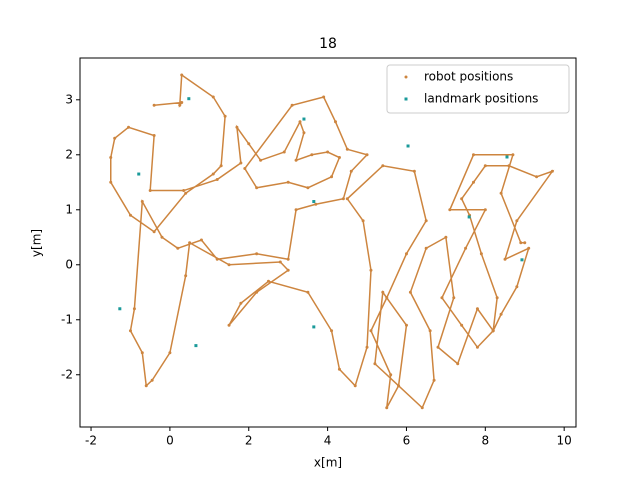 The height and width of the screenshot is (484, 640). Describe the element at coordinates (249, 441) in the screenshot. I see `x-tick-label: 2` at that location.